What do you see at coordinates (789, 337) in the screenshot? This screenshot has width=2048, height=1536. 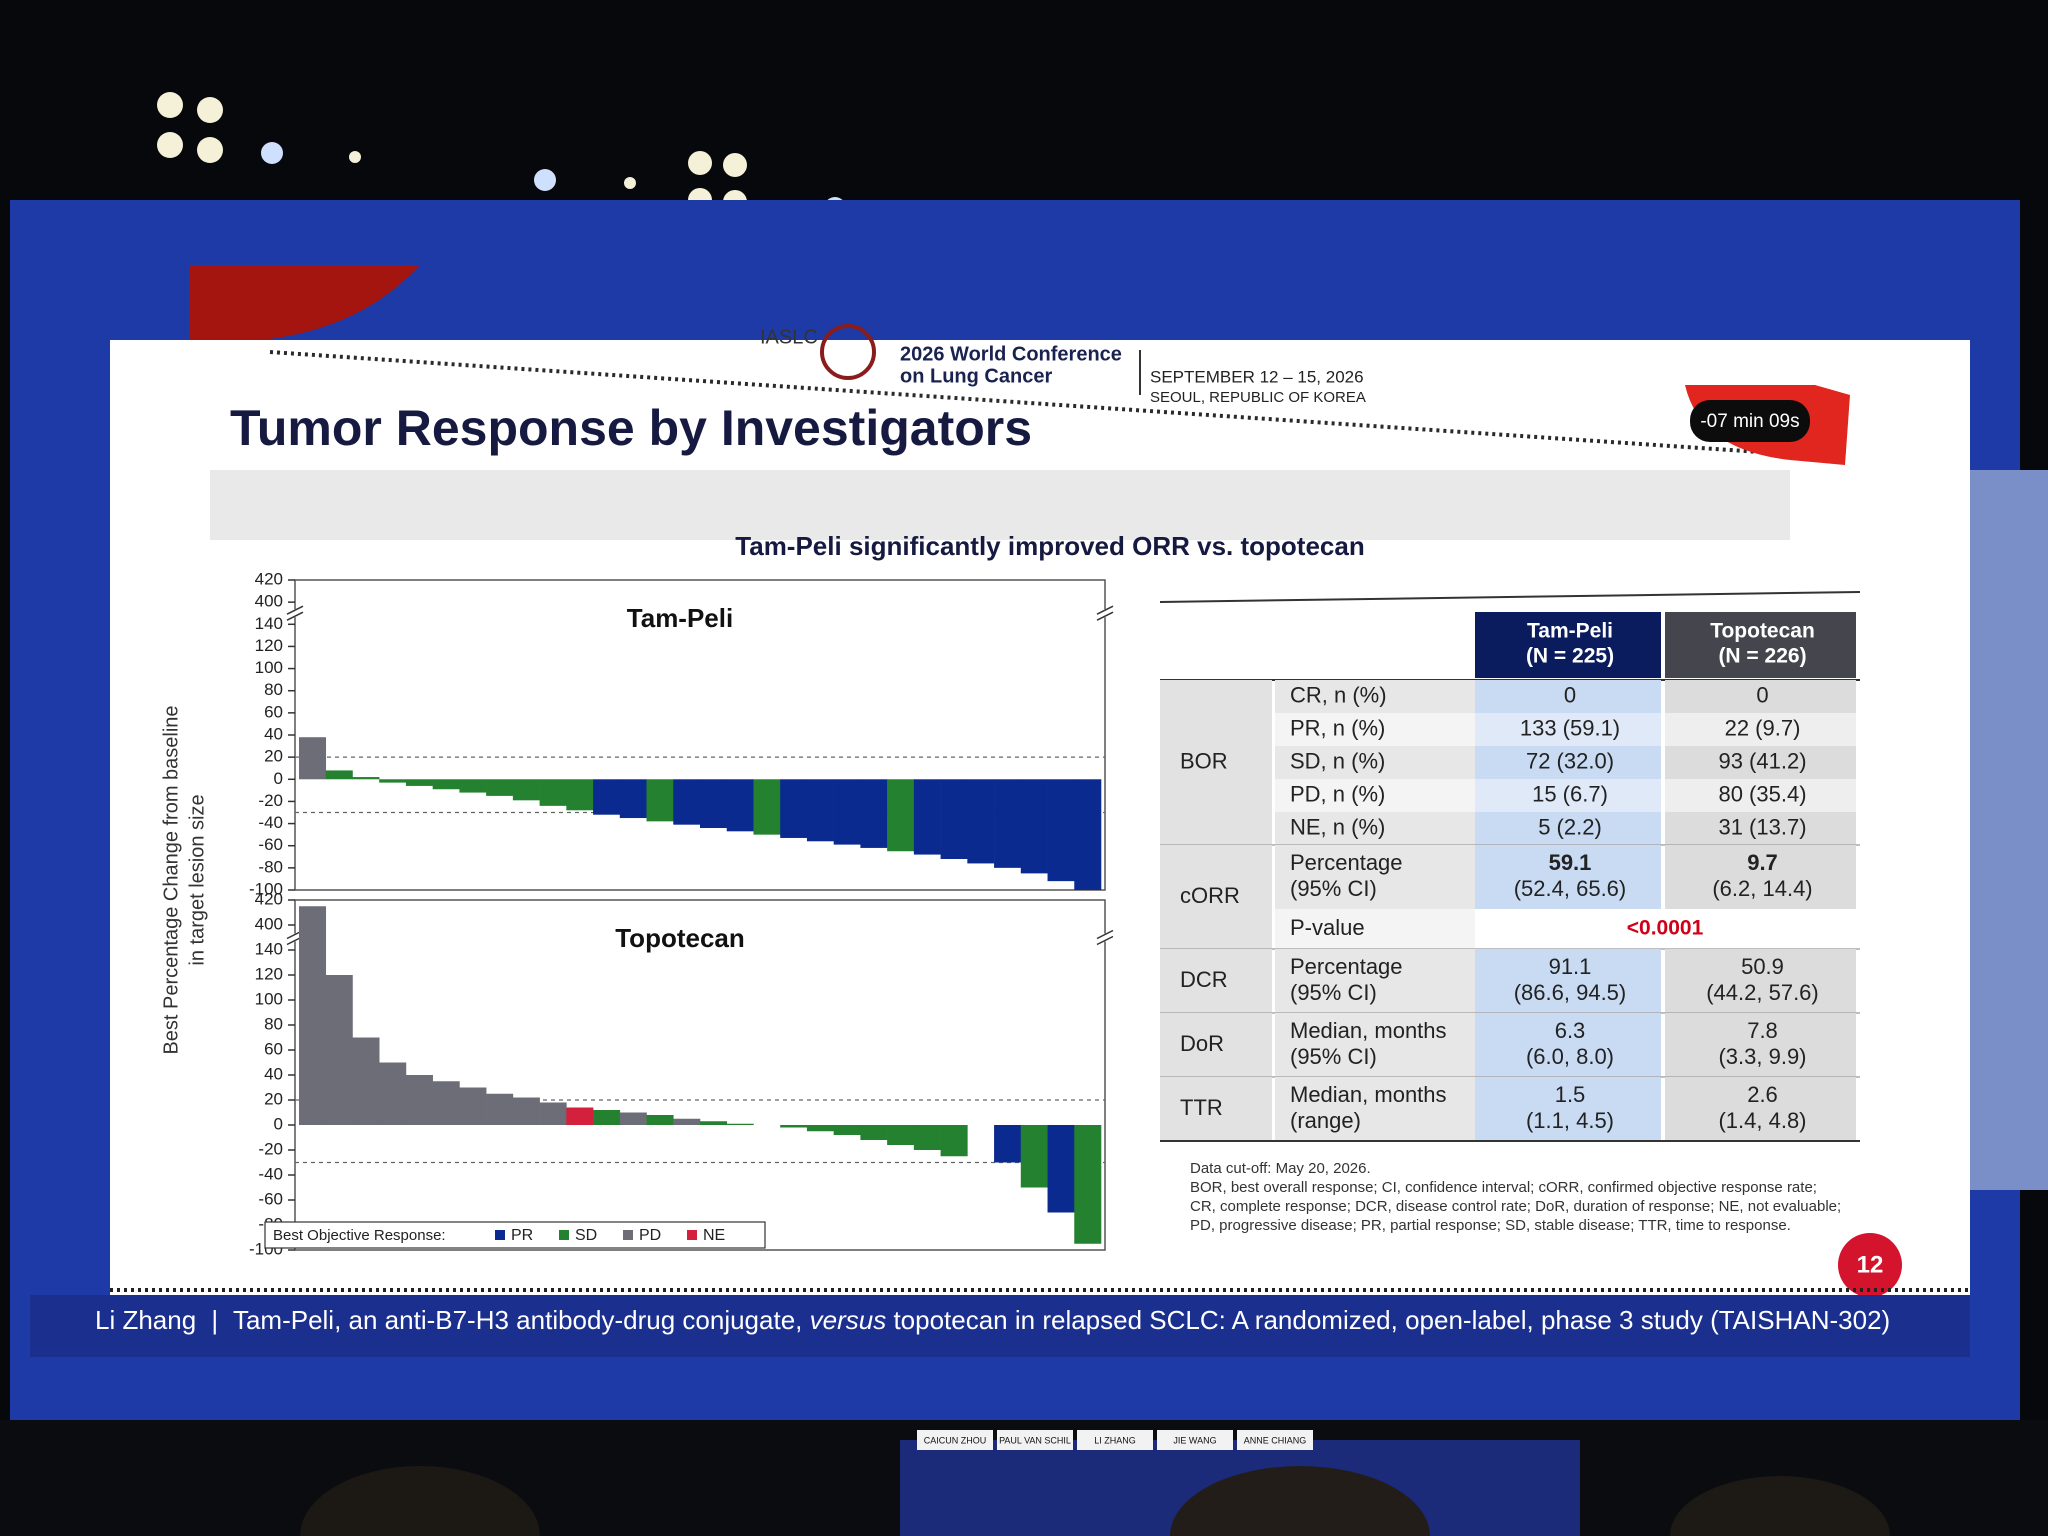 I see `org-logo: IASLC` at bounding box center [789, 337].